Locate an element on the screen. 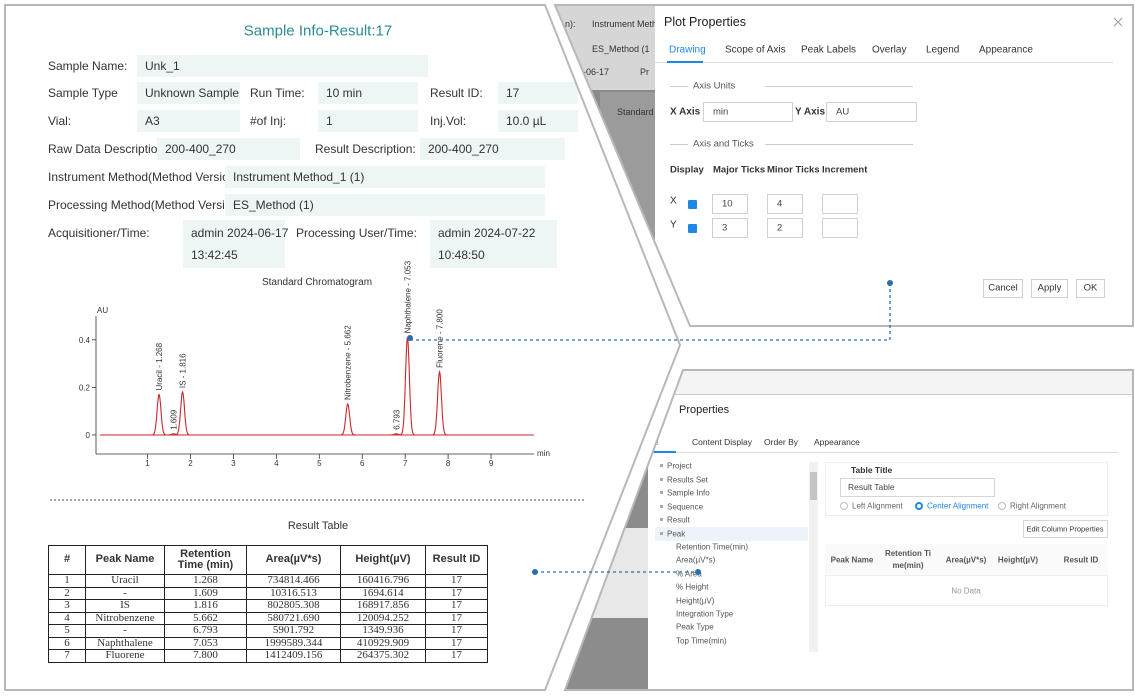 The image size is (1135, 697). background-text: ES_Method (1 is located at coordinates (621, 49).